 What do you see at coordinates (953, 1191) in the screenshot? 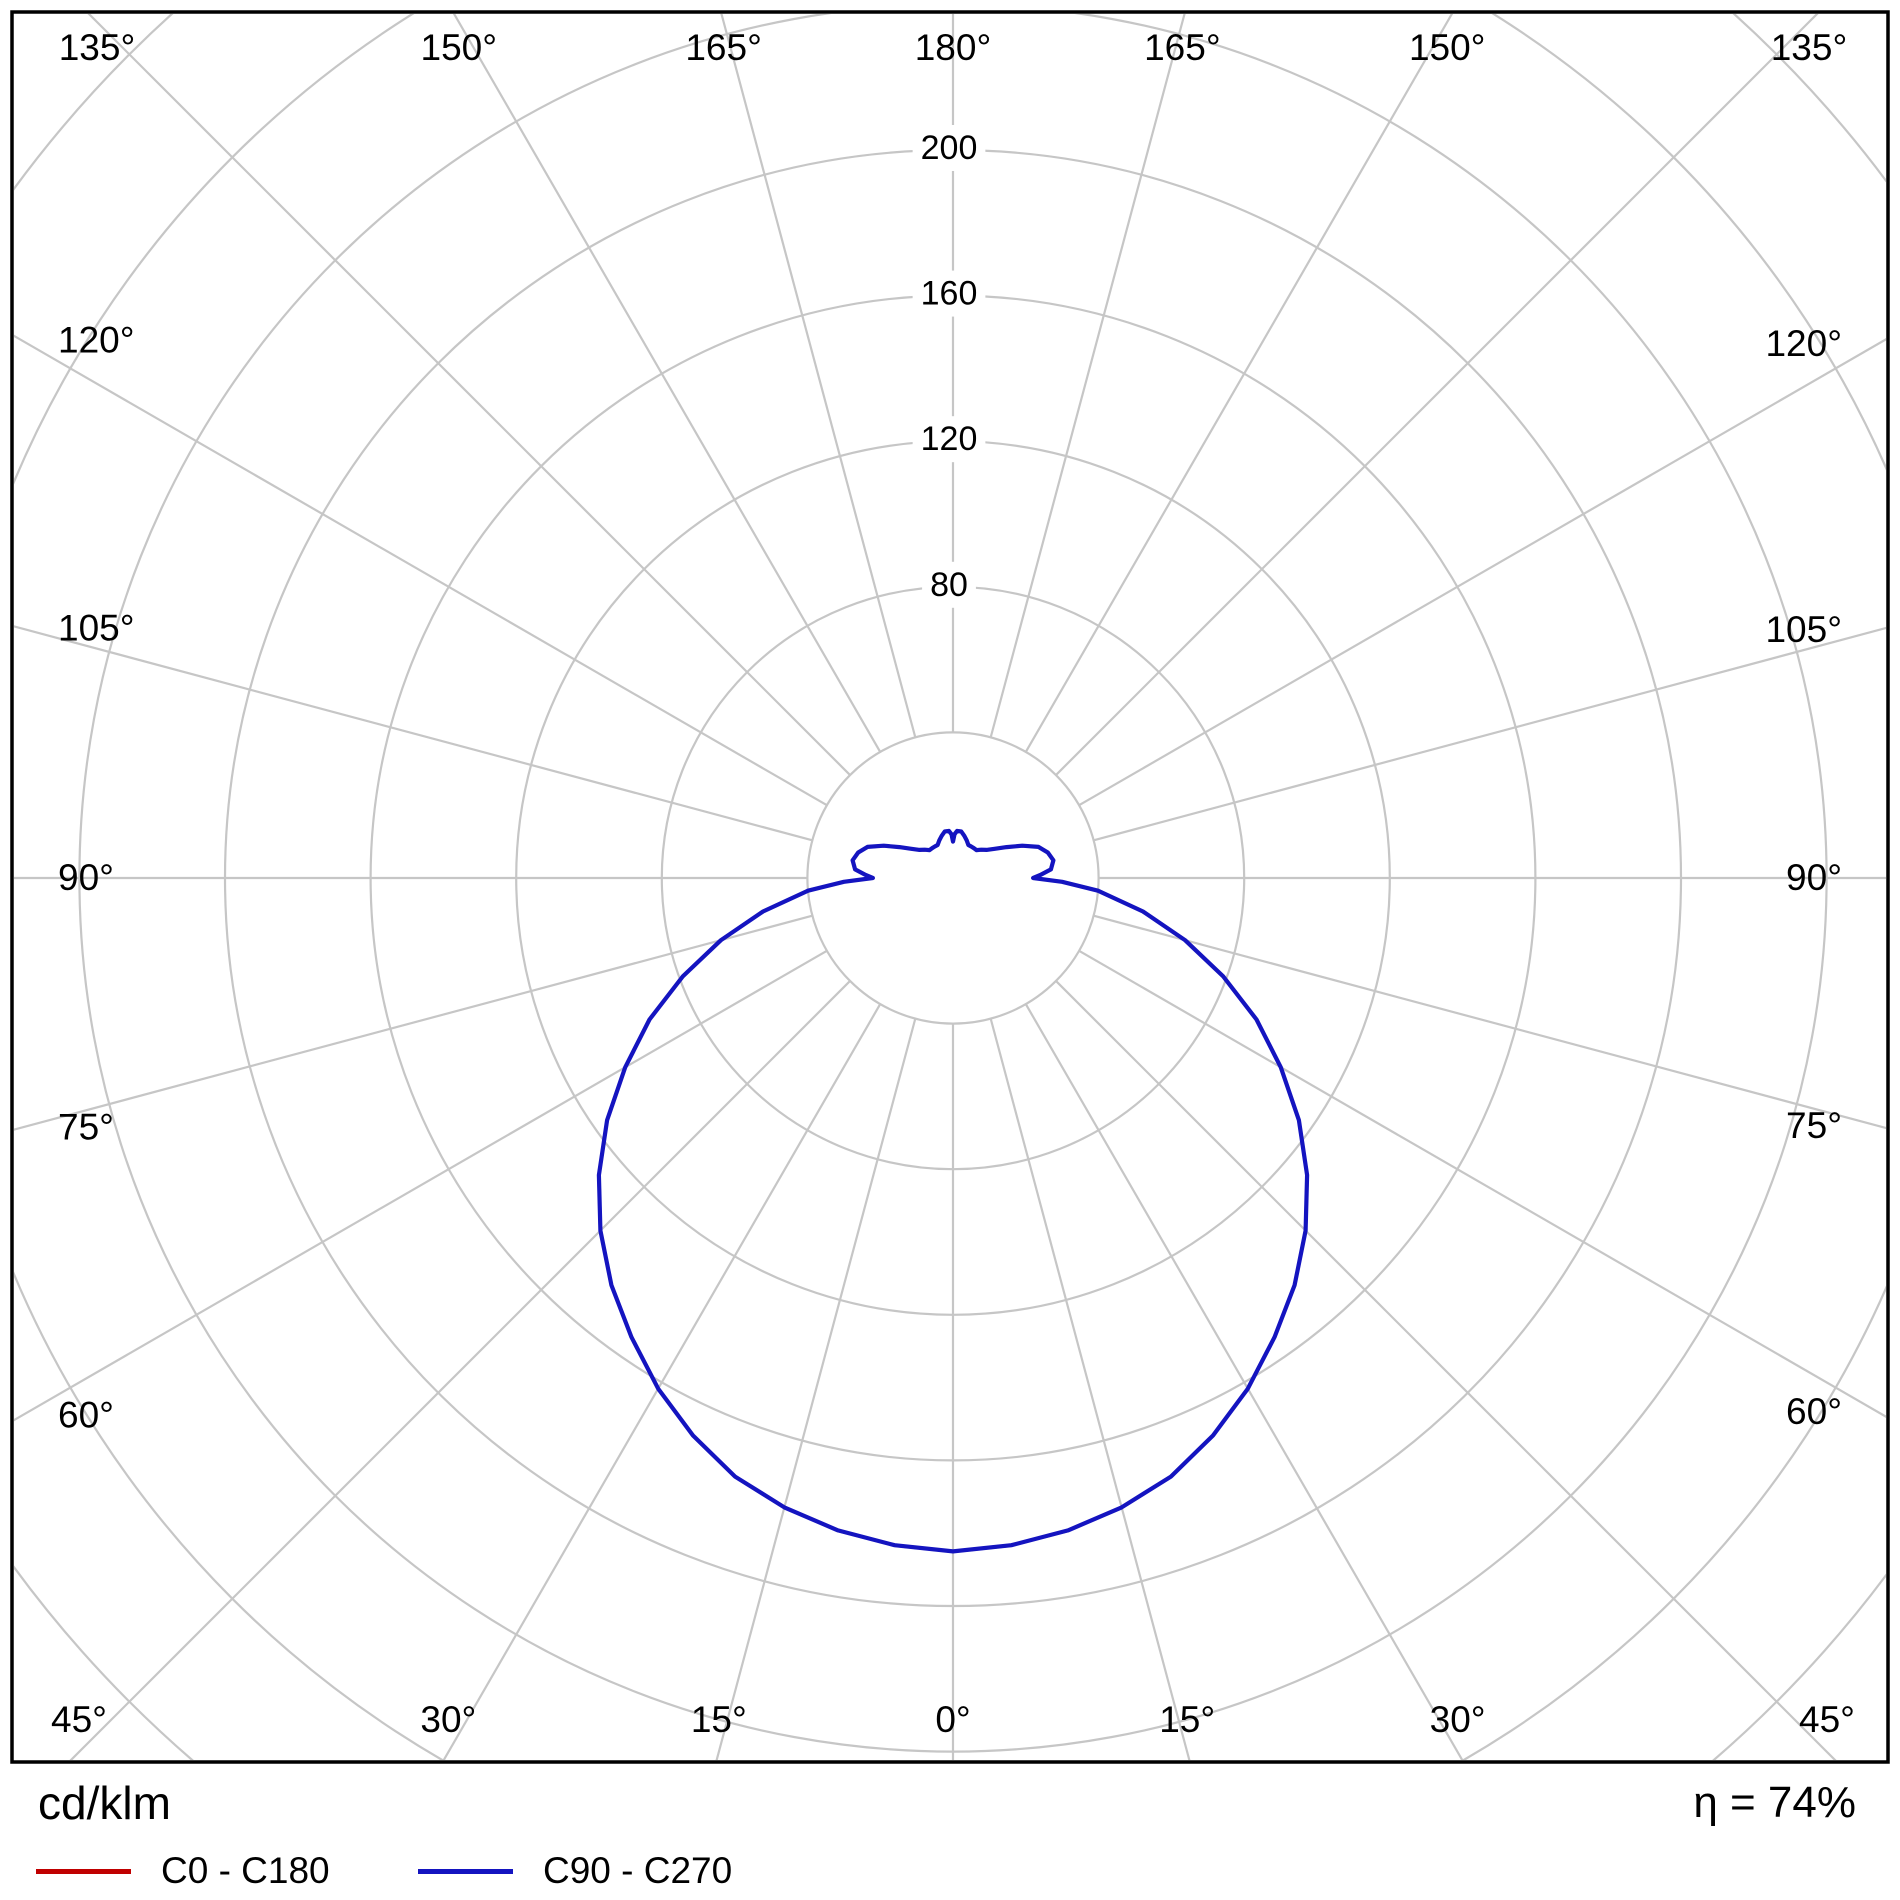
I see `curve-c90-c270` at bounding box center [953, 1191].